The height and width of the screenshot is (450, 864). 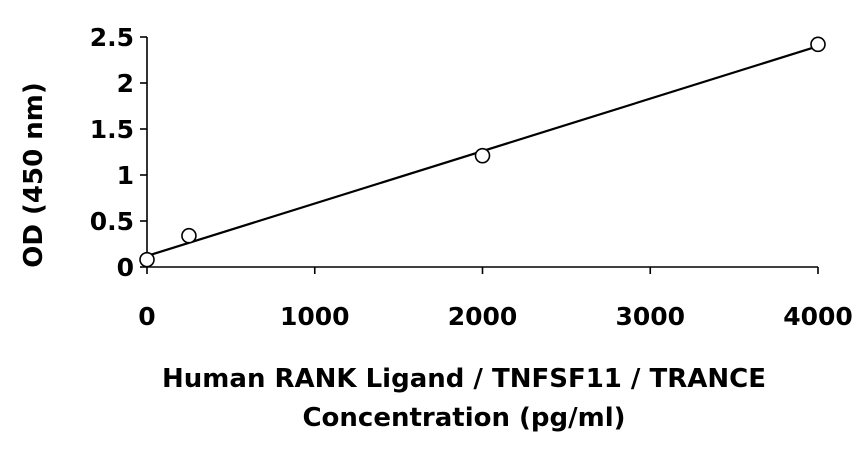 What do you see at coordinates (112, 221) in the screenshot?
I see `y-tick-label: 0.5` at bounding box center [112, 221].